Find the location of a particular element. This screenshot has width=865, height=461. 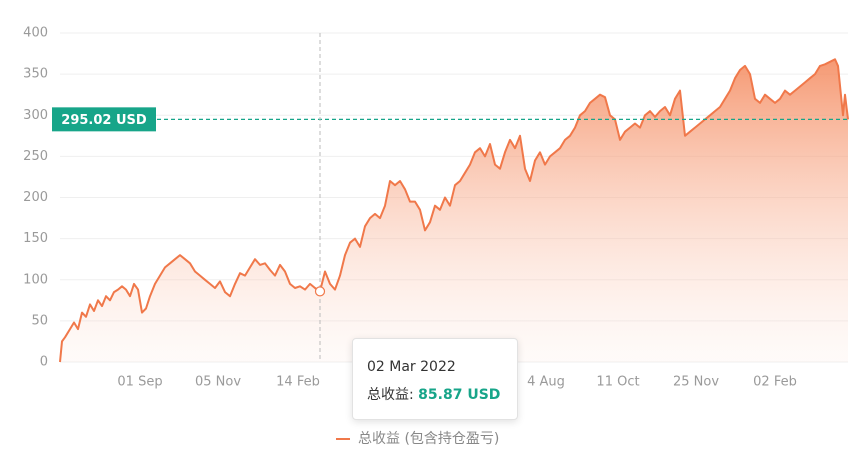

y-tick-label: 250 is located at coordinates (35, 156).